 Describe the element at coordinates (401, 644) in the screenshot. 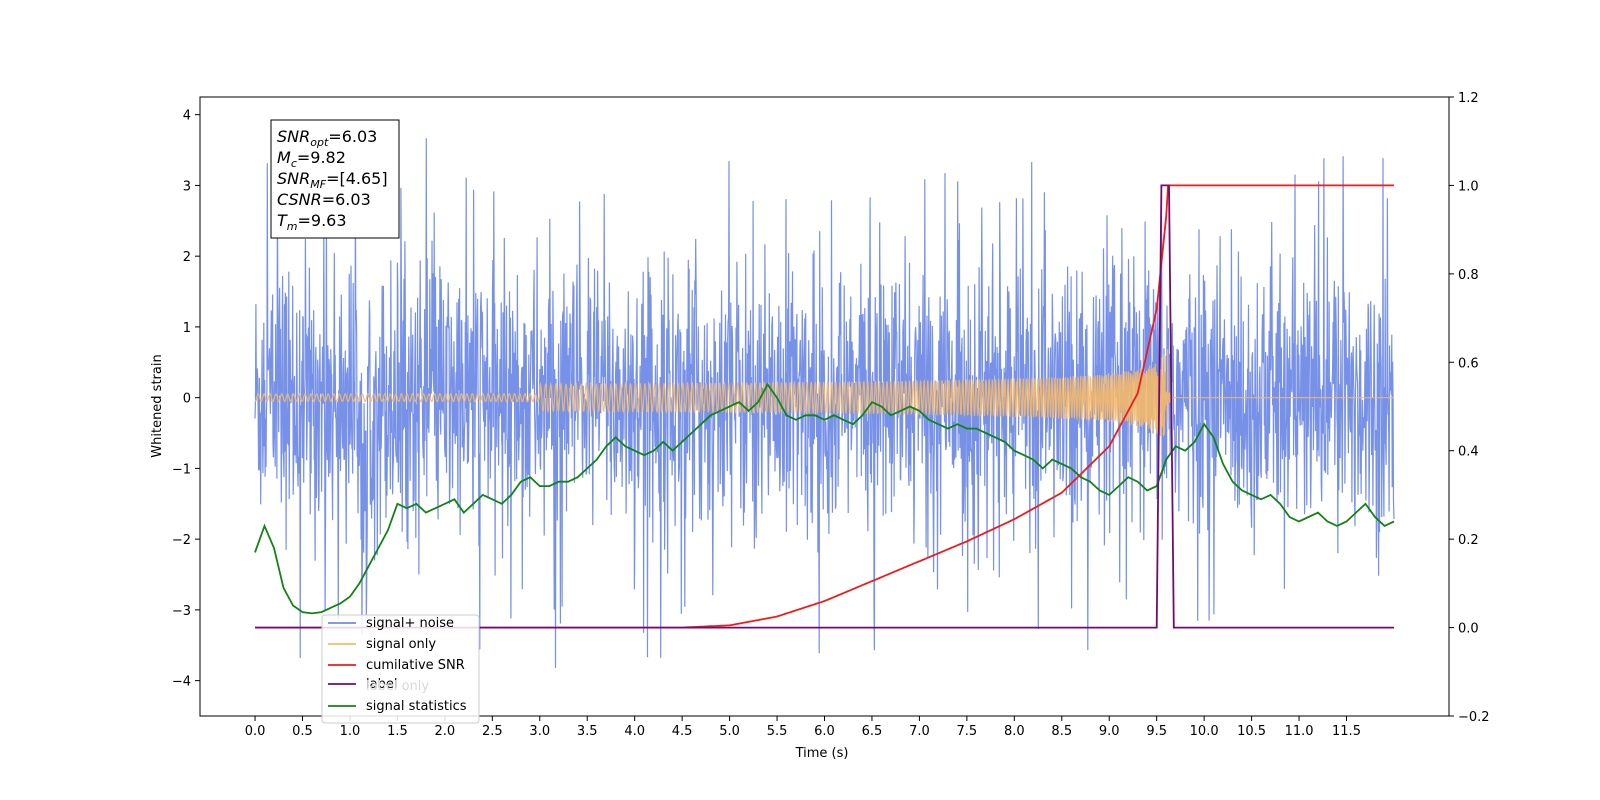

I see `legend-label: signal only` at that location.